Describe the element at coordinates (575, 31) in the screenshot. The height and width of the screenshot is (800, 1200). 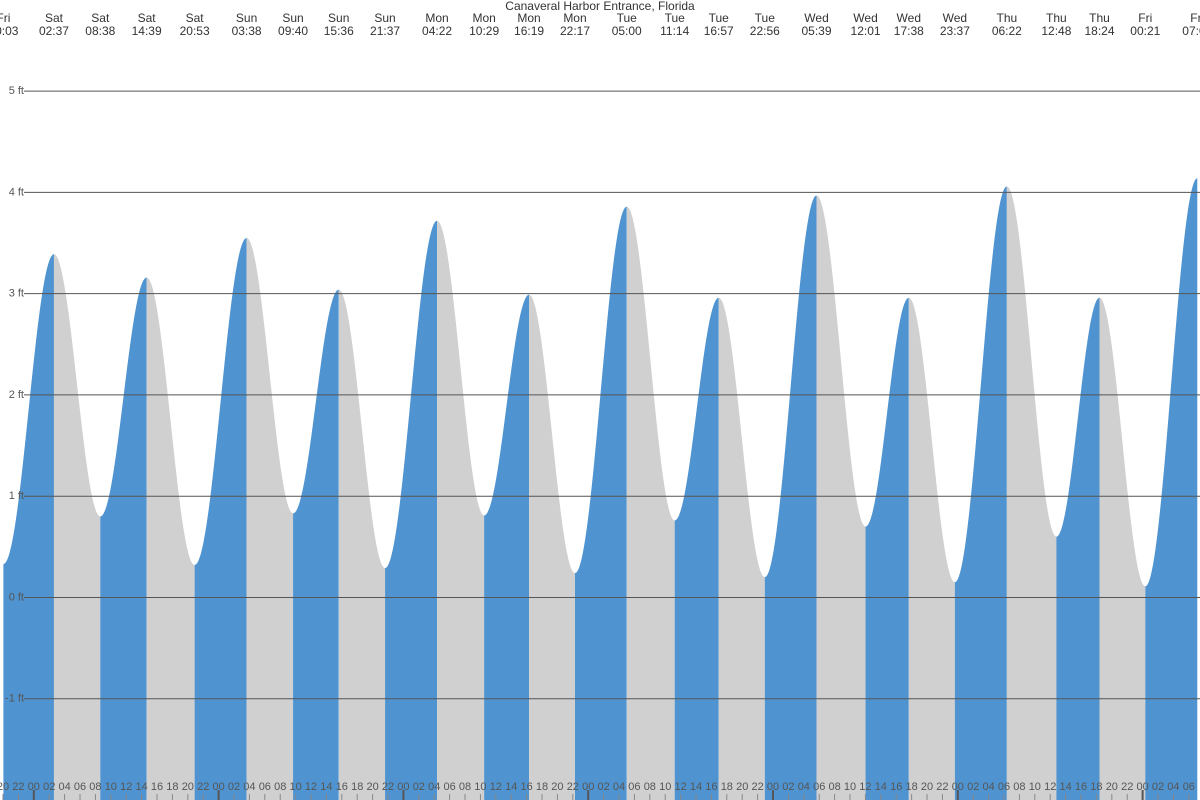
I see `extreme-time: 22:17` at that location.